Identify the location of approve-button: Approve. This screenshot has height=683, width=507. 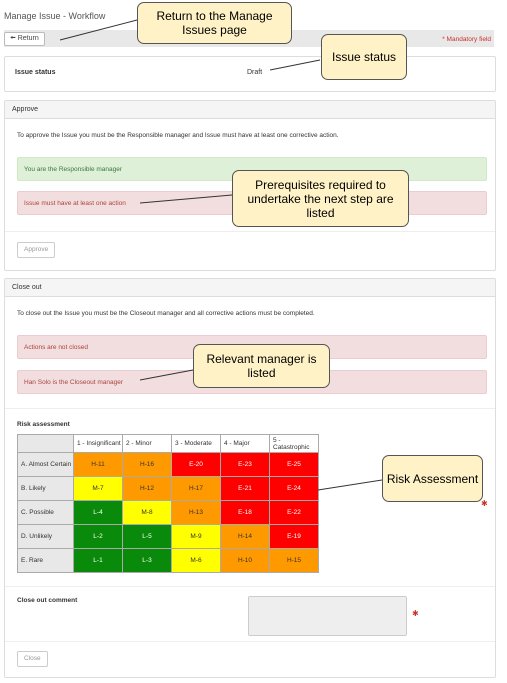
(36, 250).